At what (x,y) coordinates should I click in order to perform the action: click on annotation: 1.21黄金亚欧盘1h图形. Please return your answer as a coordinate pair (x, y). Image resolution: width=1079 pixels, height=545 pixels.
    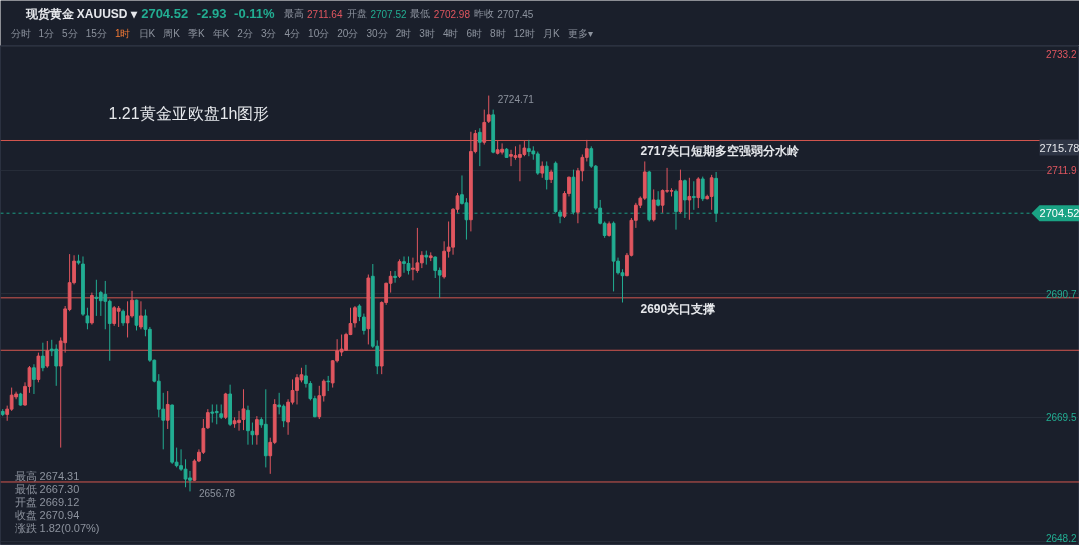
    Looking at the image, I should click on (189, 113).